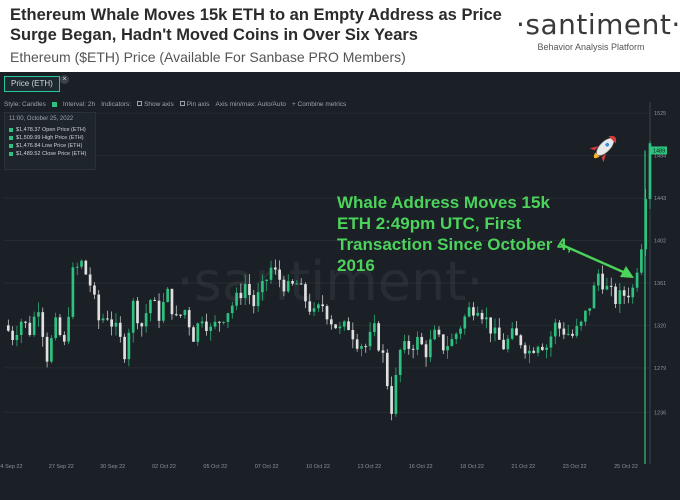  Describe the element at coordinates (319, 104) in the screenshot. I see `combine-metrics-button: + Combine metrics` at that location.